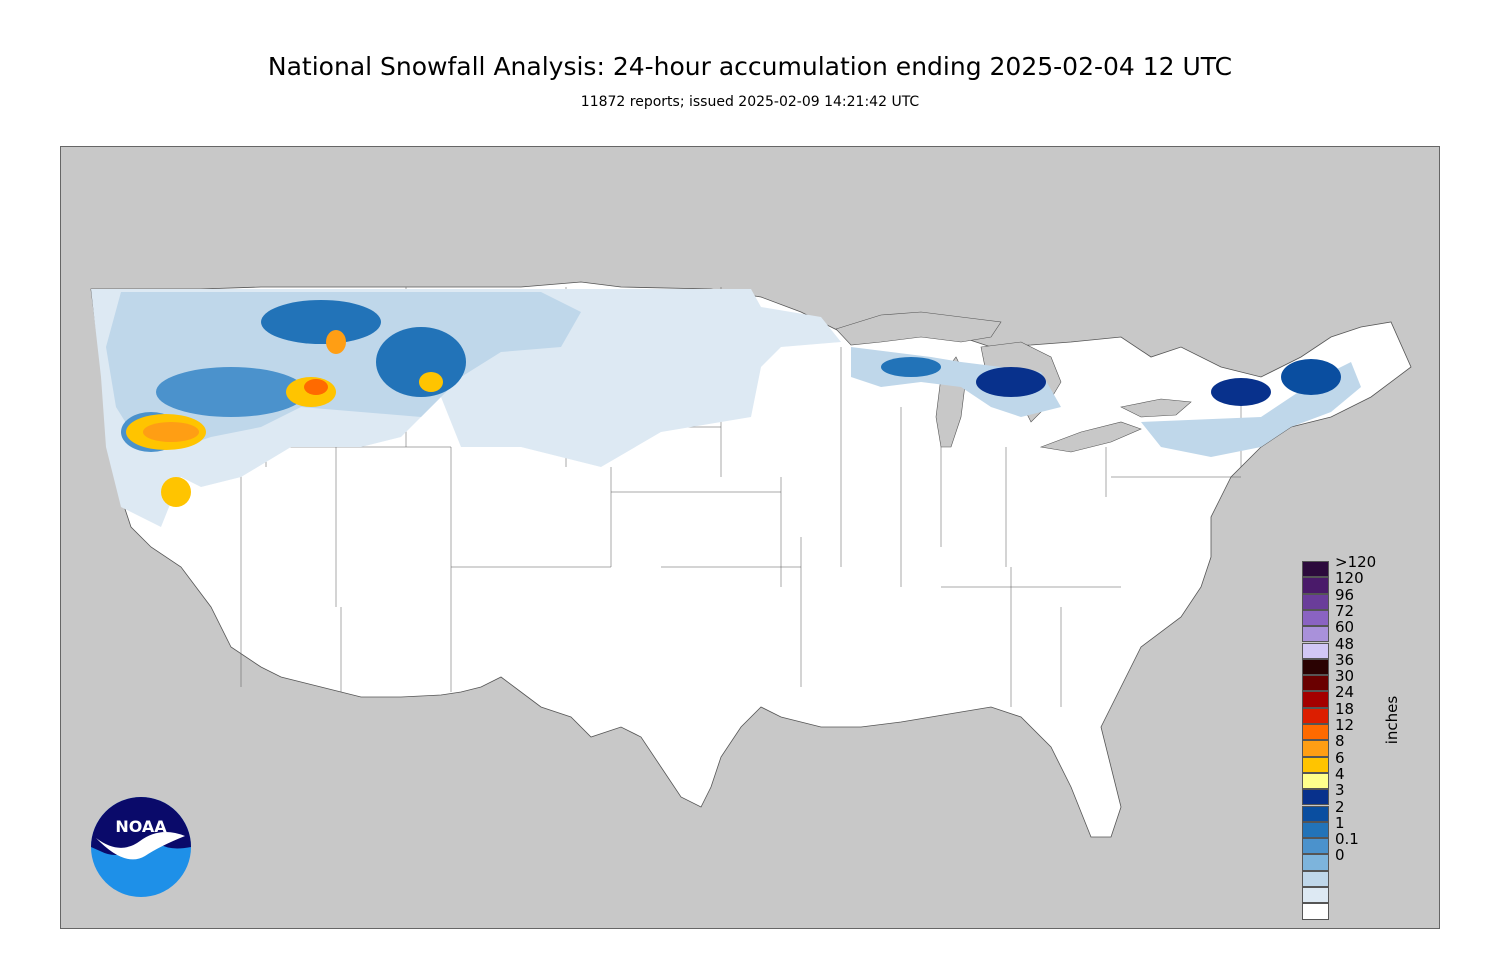 This screenshot has height=978, width=1500. Describe the element at coordinates (1345, 627) in the screenshot. I see `legend-label: 60` at that location.